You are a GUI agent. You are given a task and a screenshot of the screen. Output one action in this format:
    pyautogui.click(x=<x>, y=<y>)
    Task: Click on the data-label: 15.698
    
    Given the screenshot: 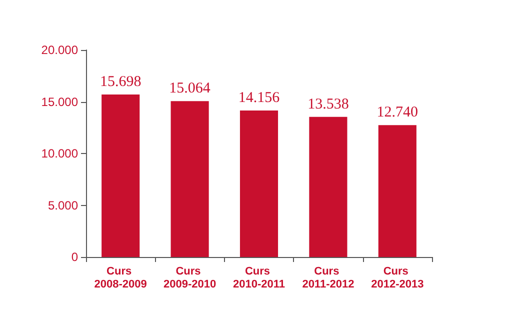 What is the action you would take?
    pyautogui.click(x=121, y=82)
    